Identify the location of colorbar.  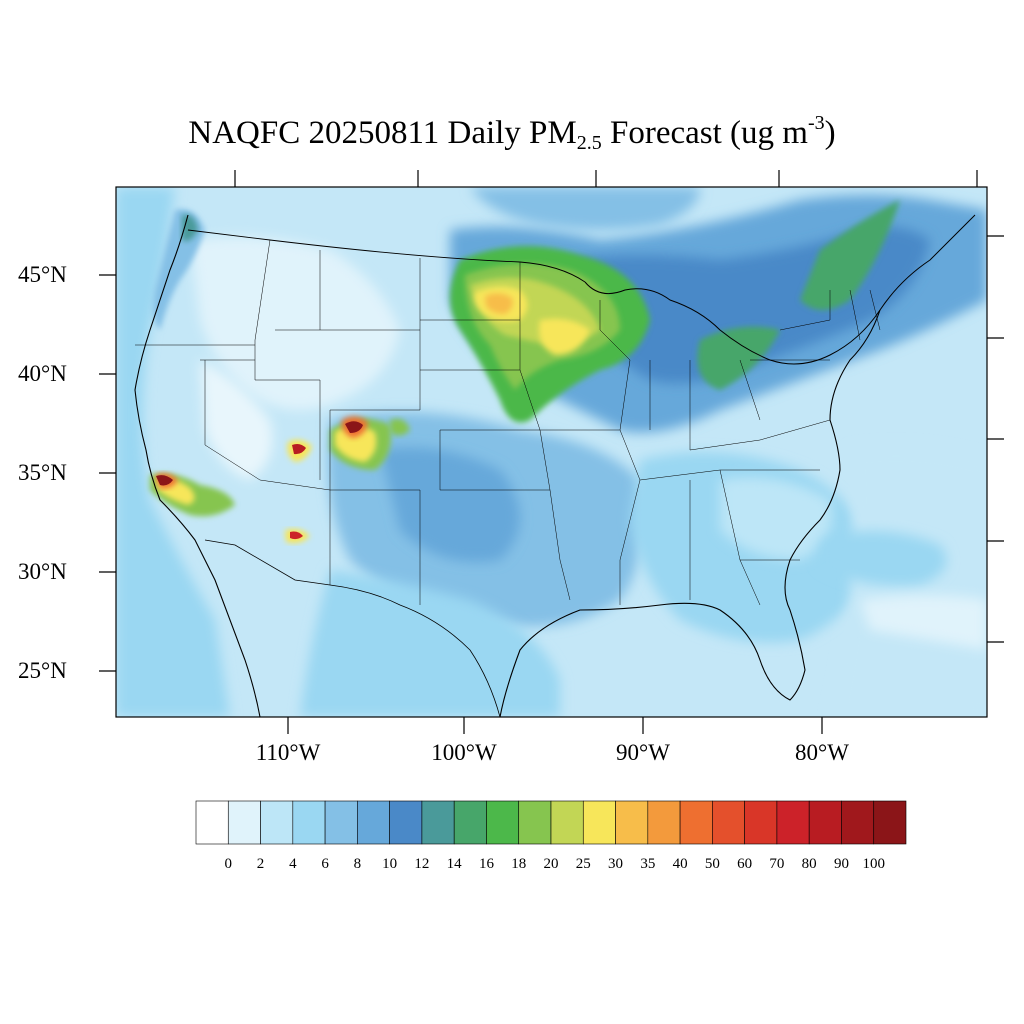
(551, 822).